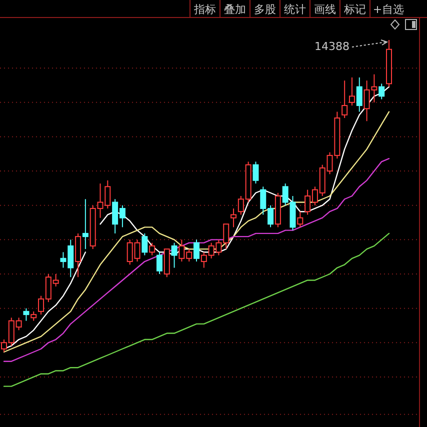  Describe the element at coordinates (265, 9) in the screenshot. I see `text: 多股` at that location.